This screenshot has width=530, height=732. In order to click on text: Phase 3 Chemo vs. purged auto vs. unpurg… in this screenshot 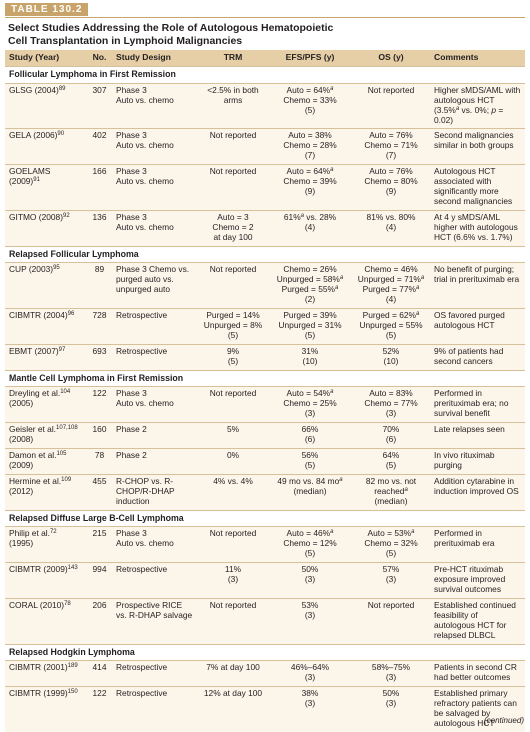, I will do `click(153, 279)`.